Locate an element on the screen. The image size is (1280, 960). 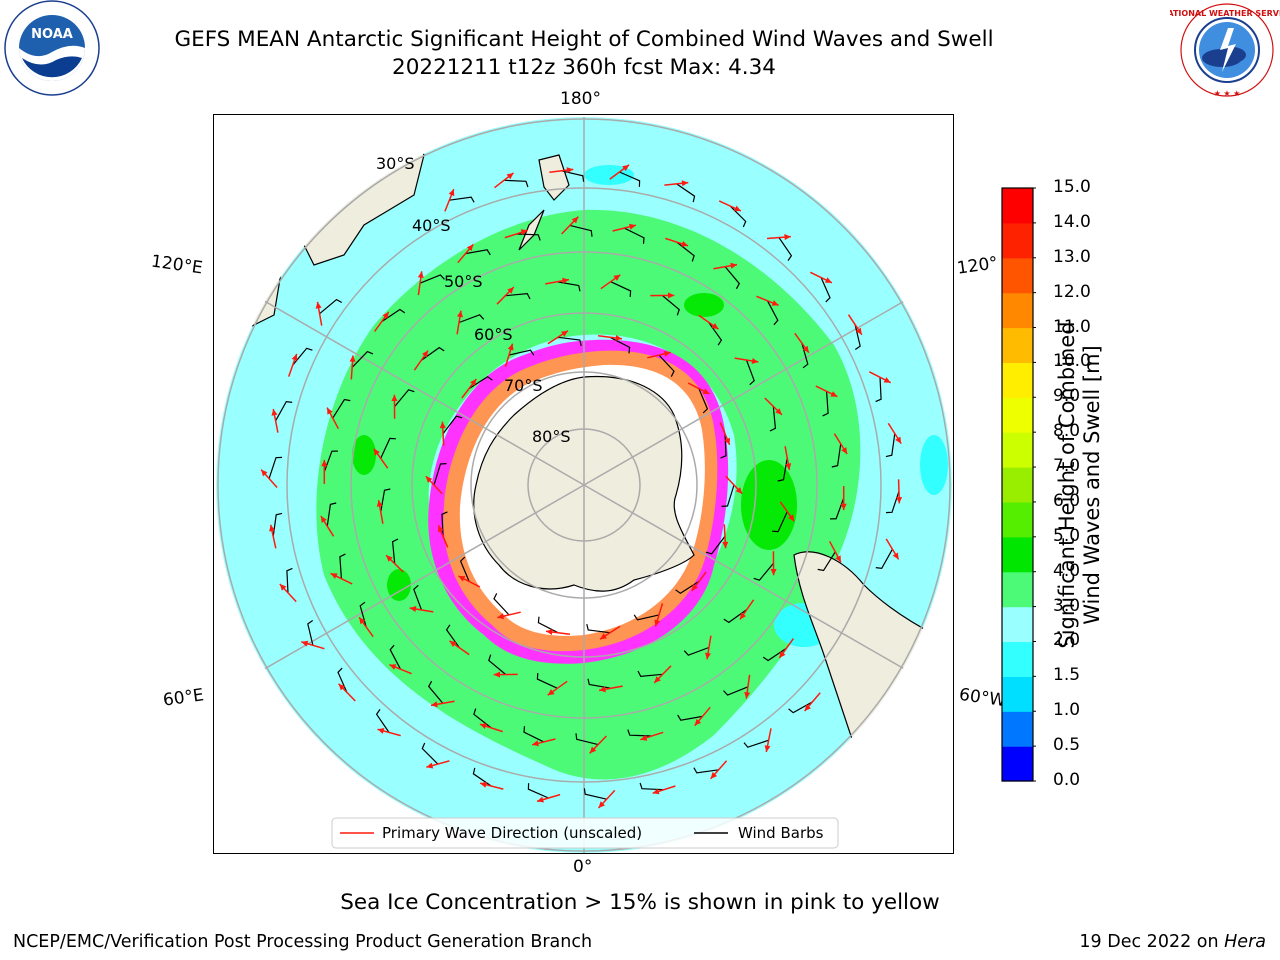
legend-wave-label: Primary Wave Direction (unscaled) is located at coordinates (512, 833).